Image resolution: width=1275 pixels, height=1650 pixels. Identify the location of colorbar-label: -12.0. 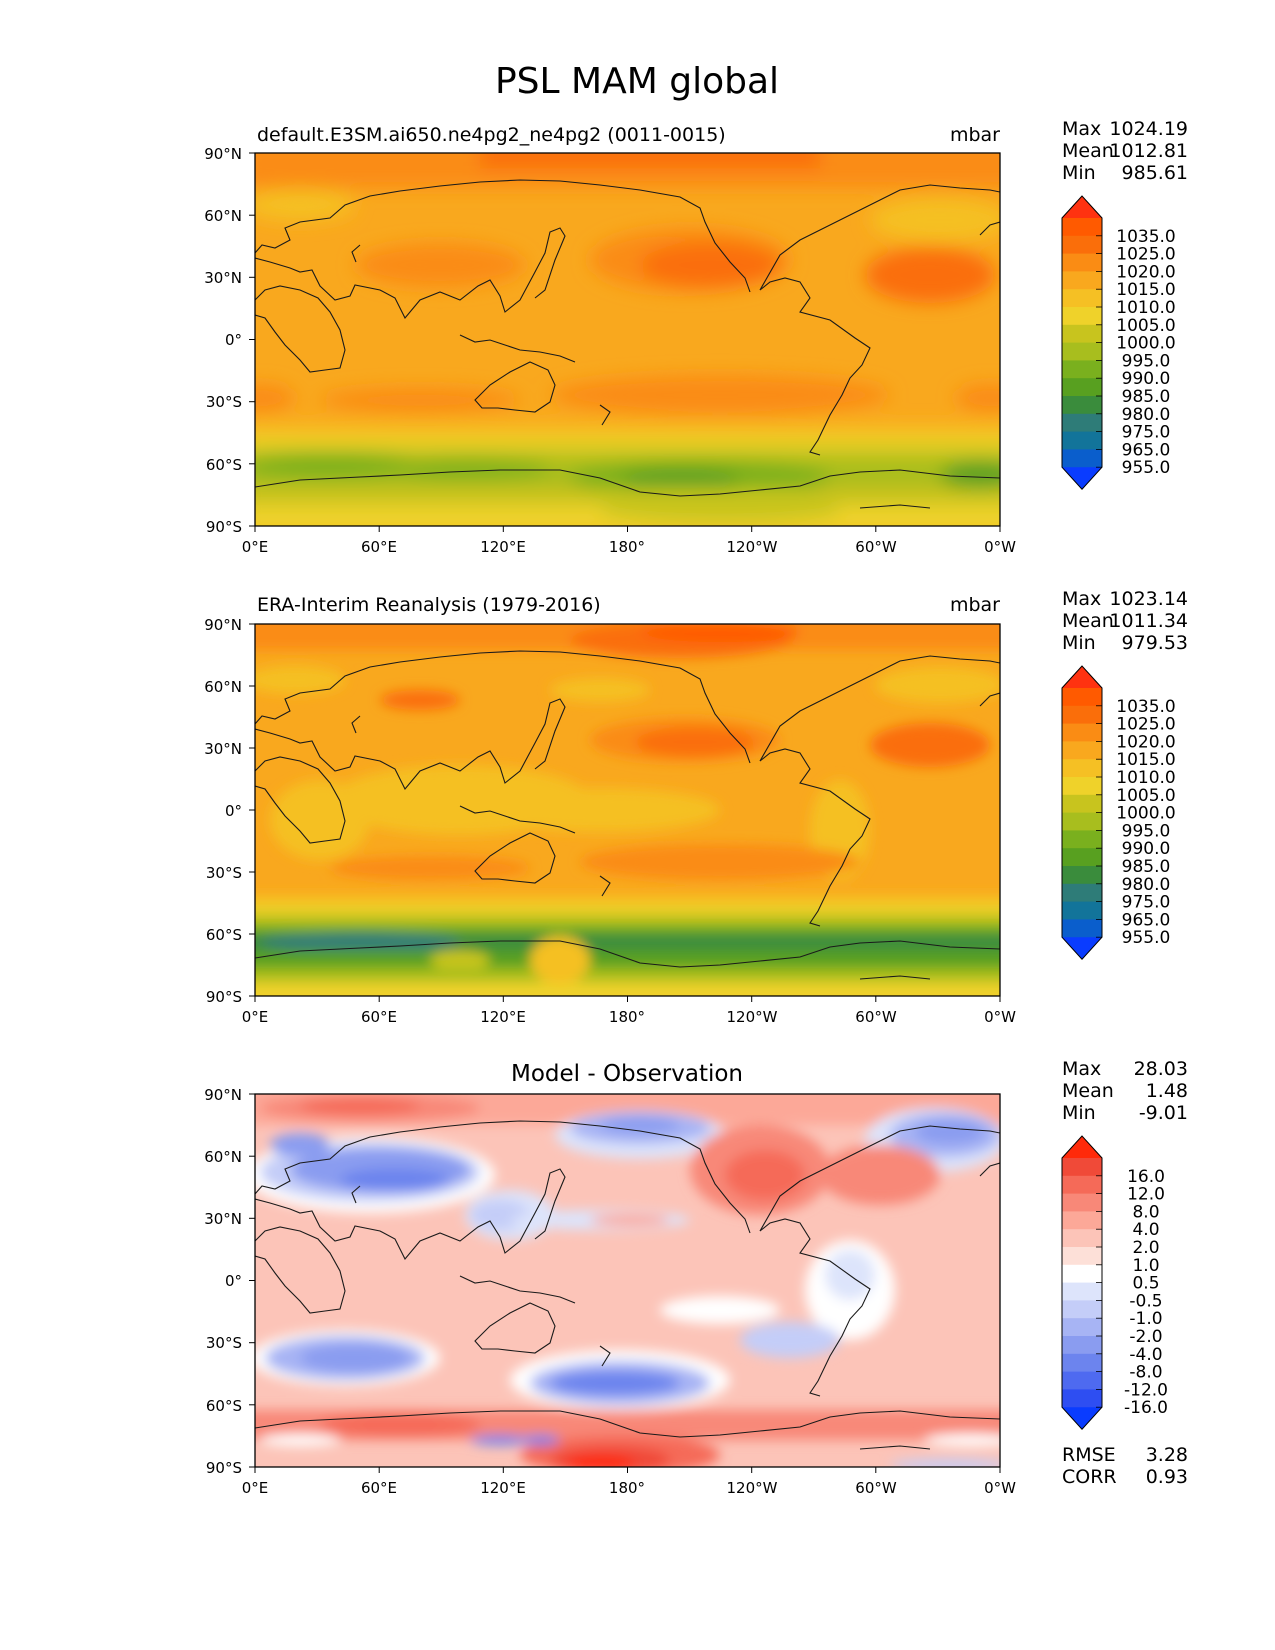
(1146, 1390).